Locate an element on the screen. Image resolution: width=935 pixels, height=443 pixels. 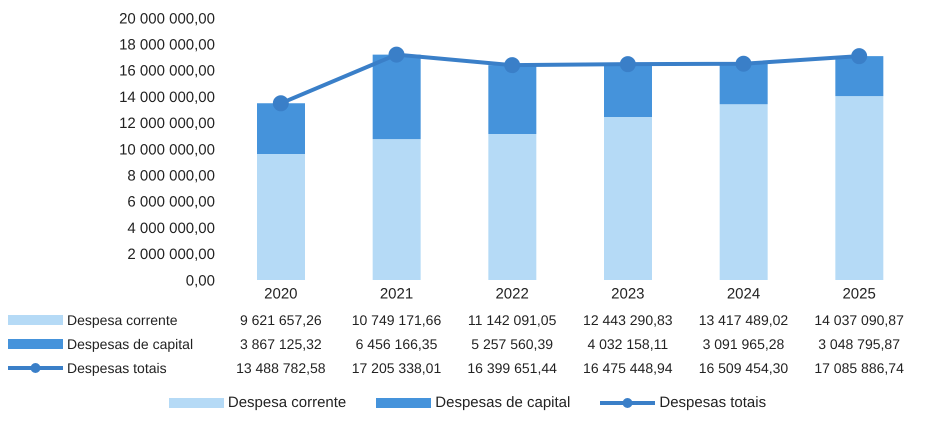
y-tick-label: 16 000 000,00 is located at coordinates (167, 71).